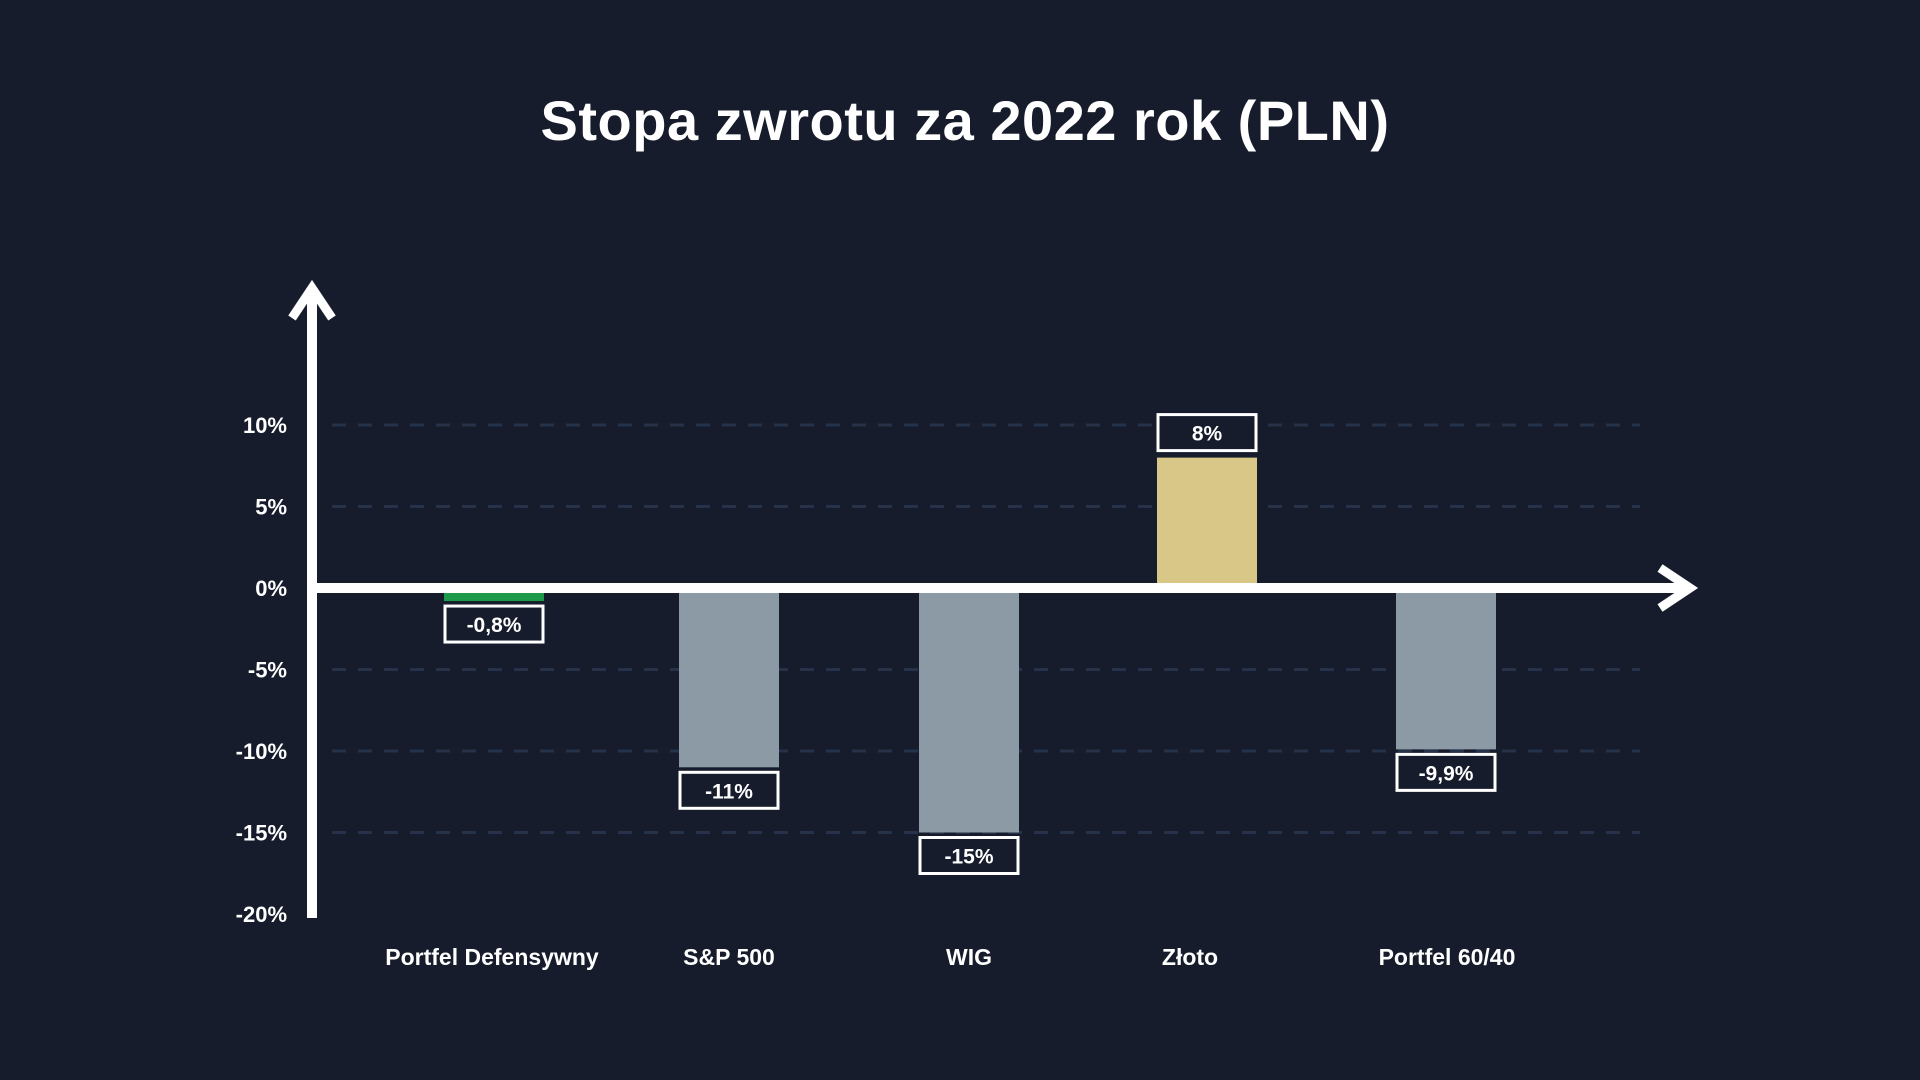 The image size is (1920, 1080). What do you see at coordinates (265, 425) in the screenshot?
I see `y-tick-label: 10%` at bounding box center [265, 425].